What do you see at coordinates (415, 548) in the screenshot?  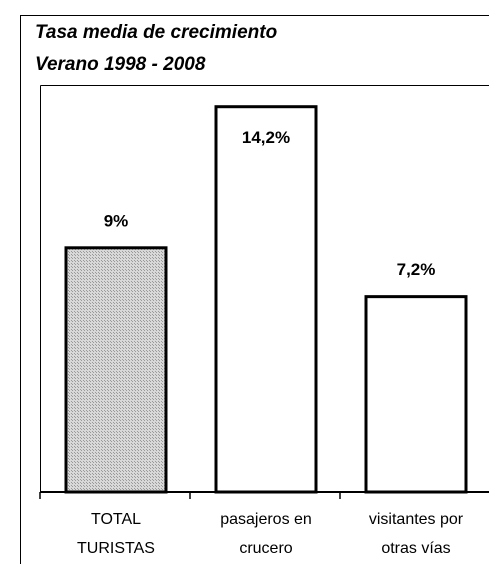 I see `x-tick-label: otras vías` at bounding box center [415, 548].